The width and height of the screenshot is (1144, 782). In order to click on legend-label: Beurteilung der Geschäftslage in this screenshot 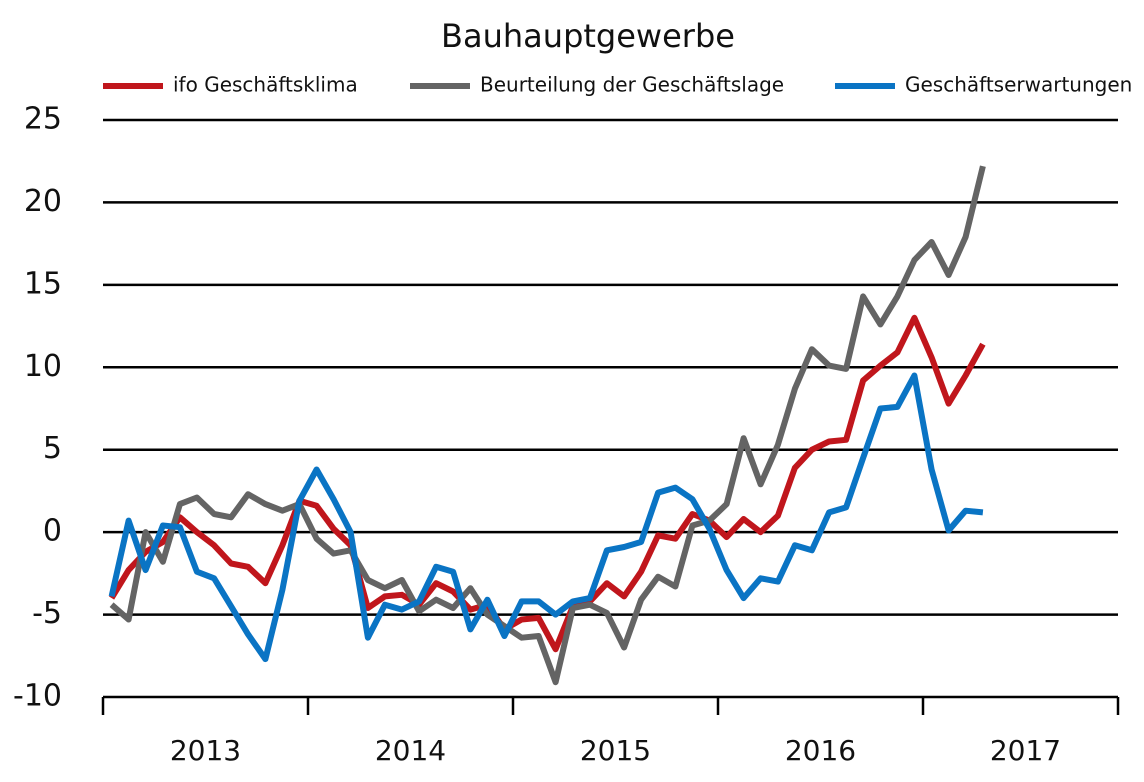, I will do `click(632, 85)`.